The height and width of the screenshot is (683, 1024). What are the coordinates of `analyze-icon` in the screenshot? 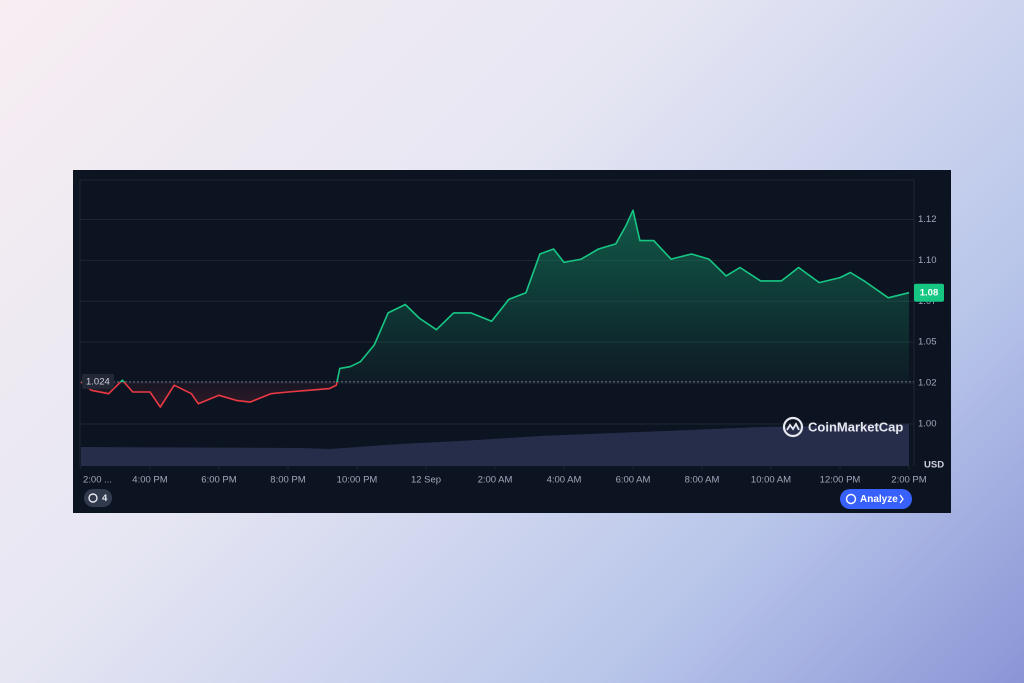 It's located at (851, 499).